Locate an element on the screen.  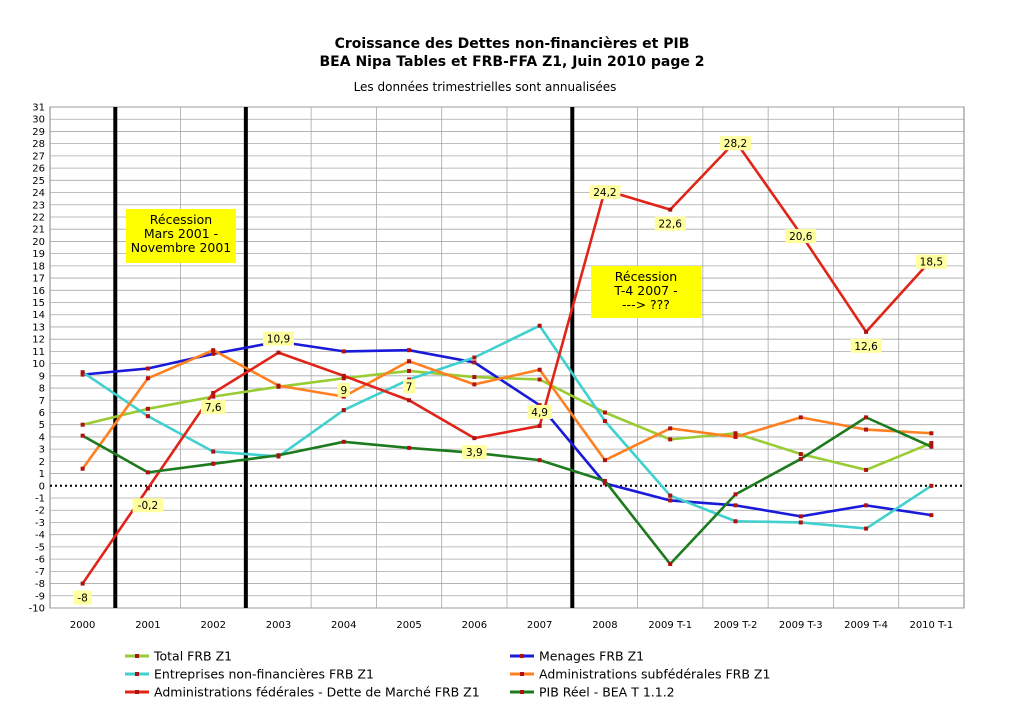
data-label-text: -8 is located at coordinates (82, 599).